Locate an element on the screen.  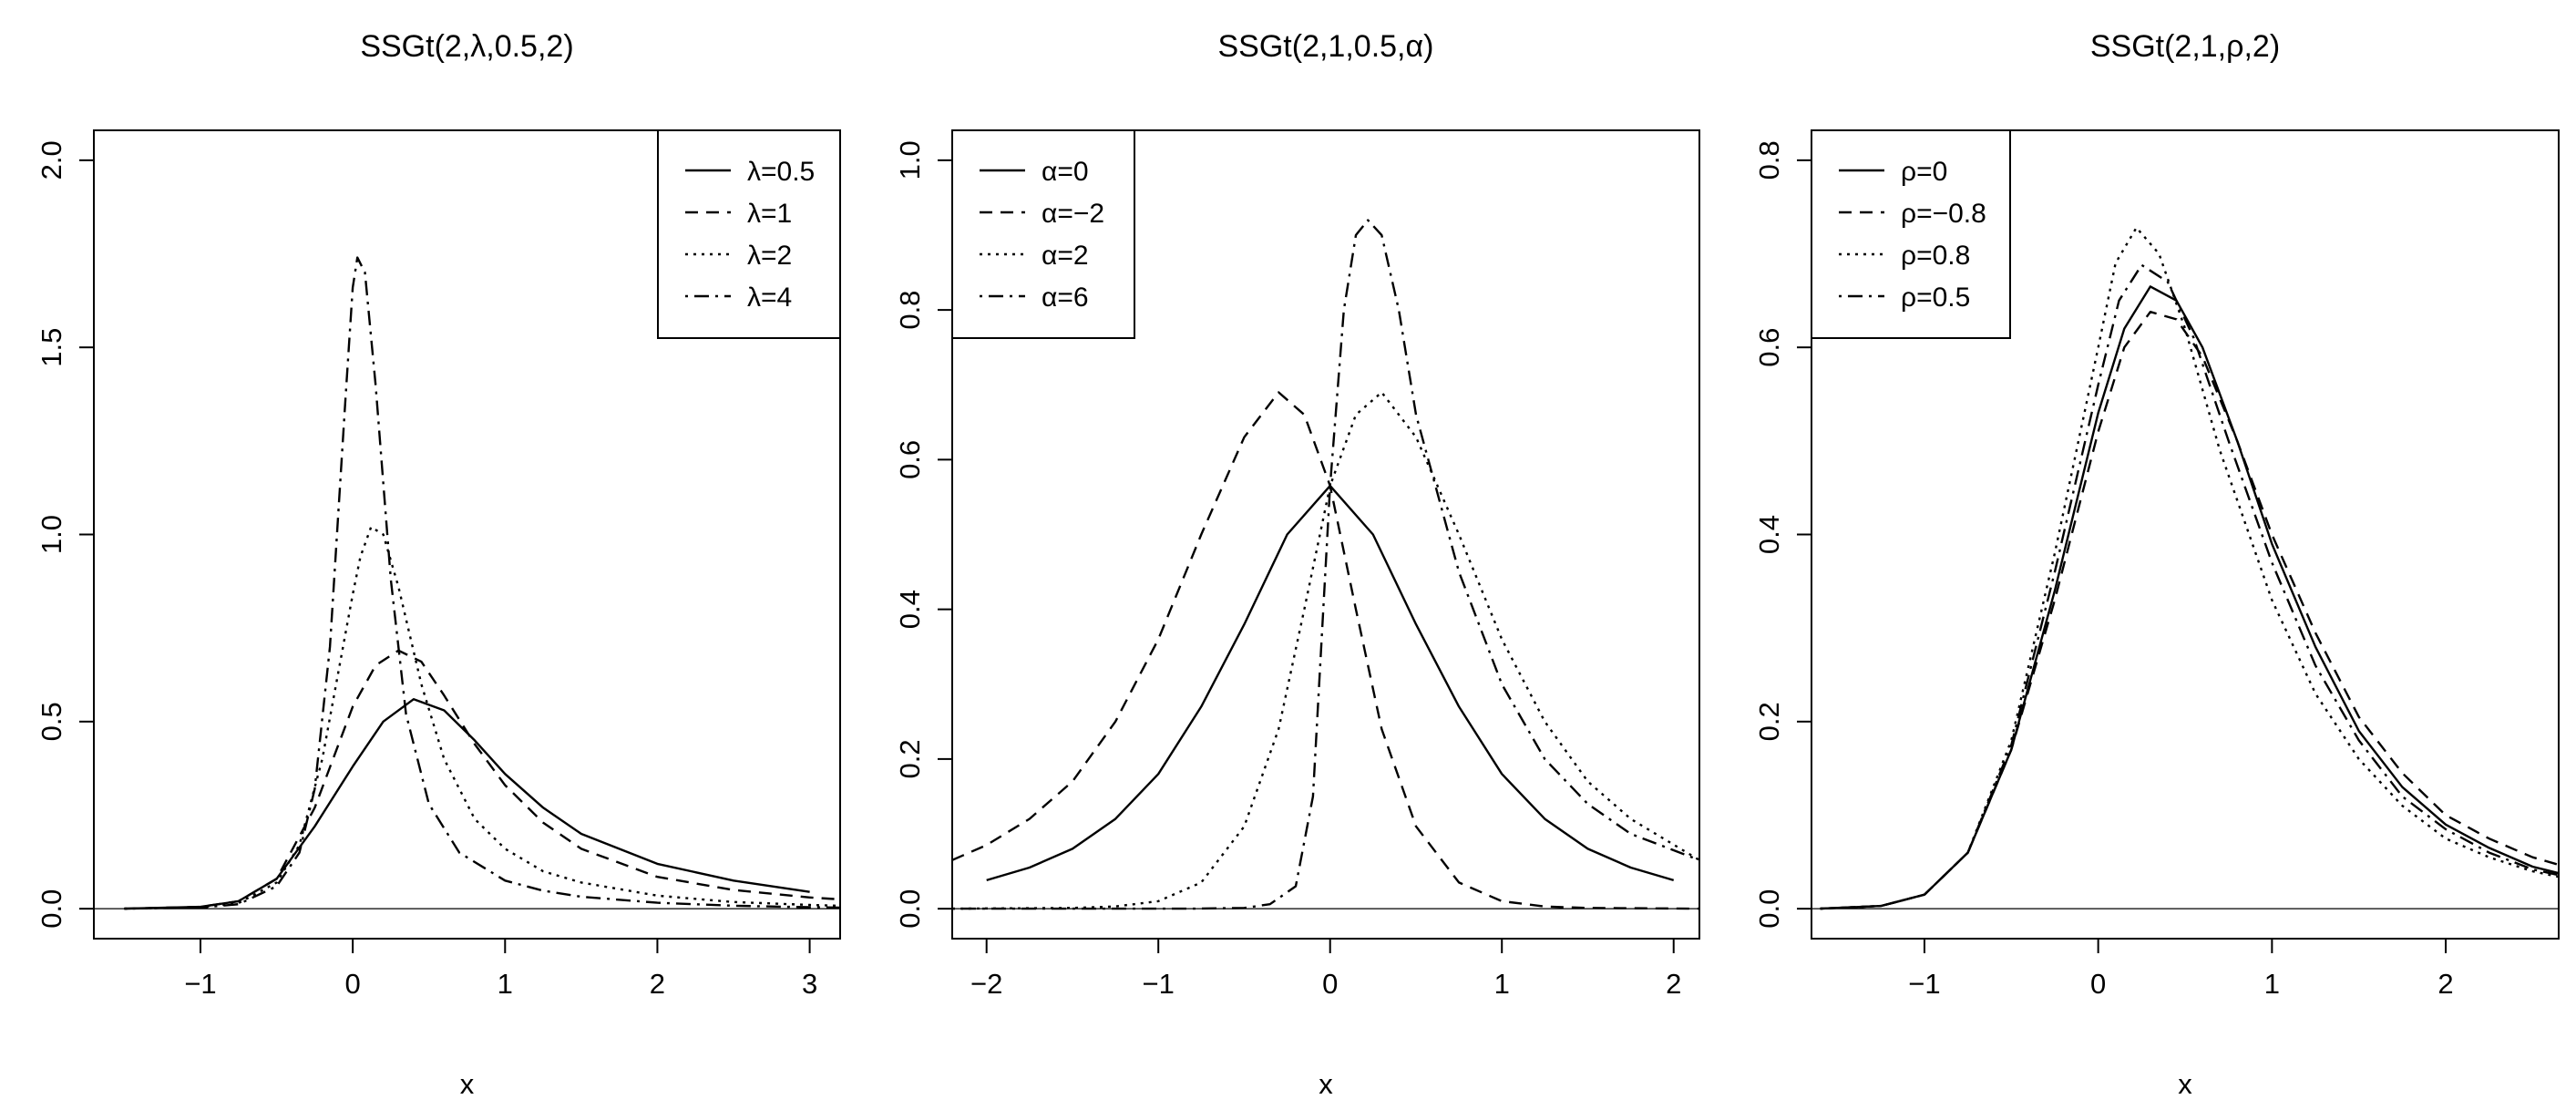
y-tick-label: 1.5 is located at coordinates (52, 347).